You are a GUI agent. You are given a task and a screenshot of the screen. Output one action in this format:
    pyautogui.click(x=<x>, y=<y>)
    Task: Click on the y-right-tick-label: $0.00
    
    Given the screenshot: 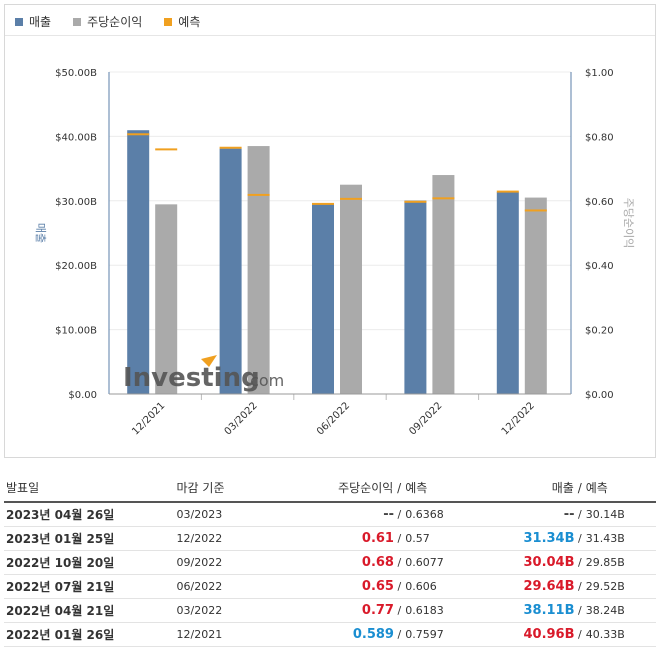 What is the action you would take?
    pyautogui.click(x=599, y=395)
    